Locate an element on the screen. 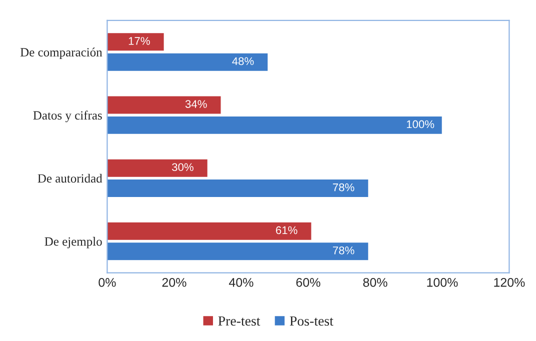 Image resolution: width=536 pixels, height=341 pixels. x-tick-label: 120% is located at coordinates (509, 282).